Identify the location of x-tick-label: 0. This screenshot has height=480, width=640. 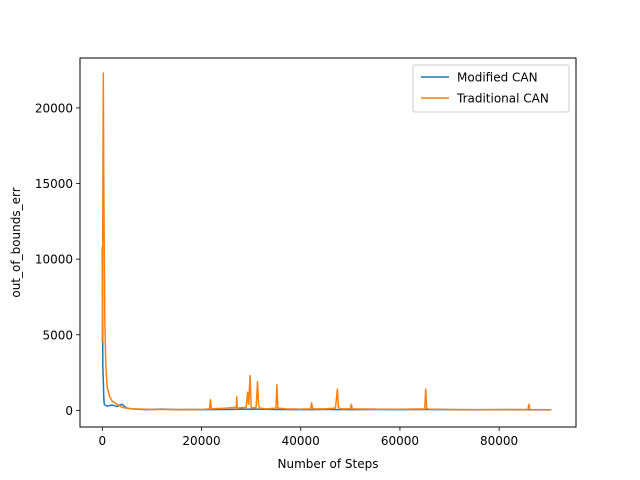
(102, 441).